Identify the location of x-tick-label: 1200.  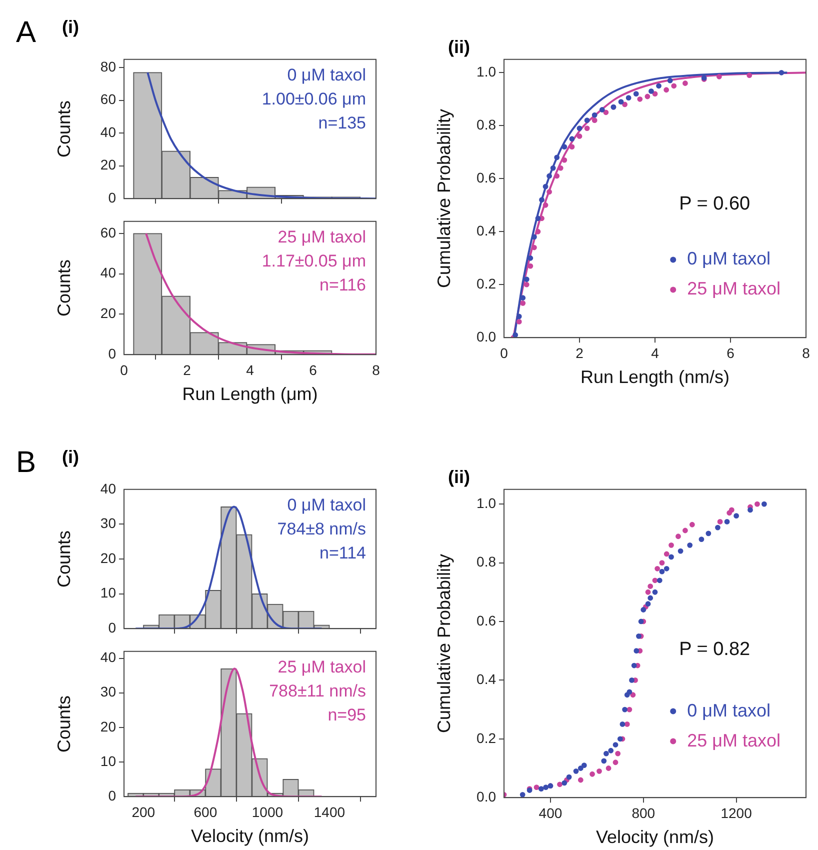
(736, 812).